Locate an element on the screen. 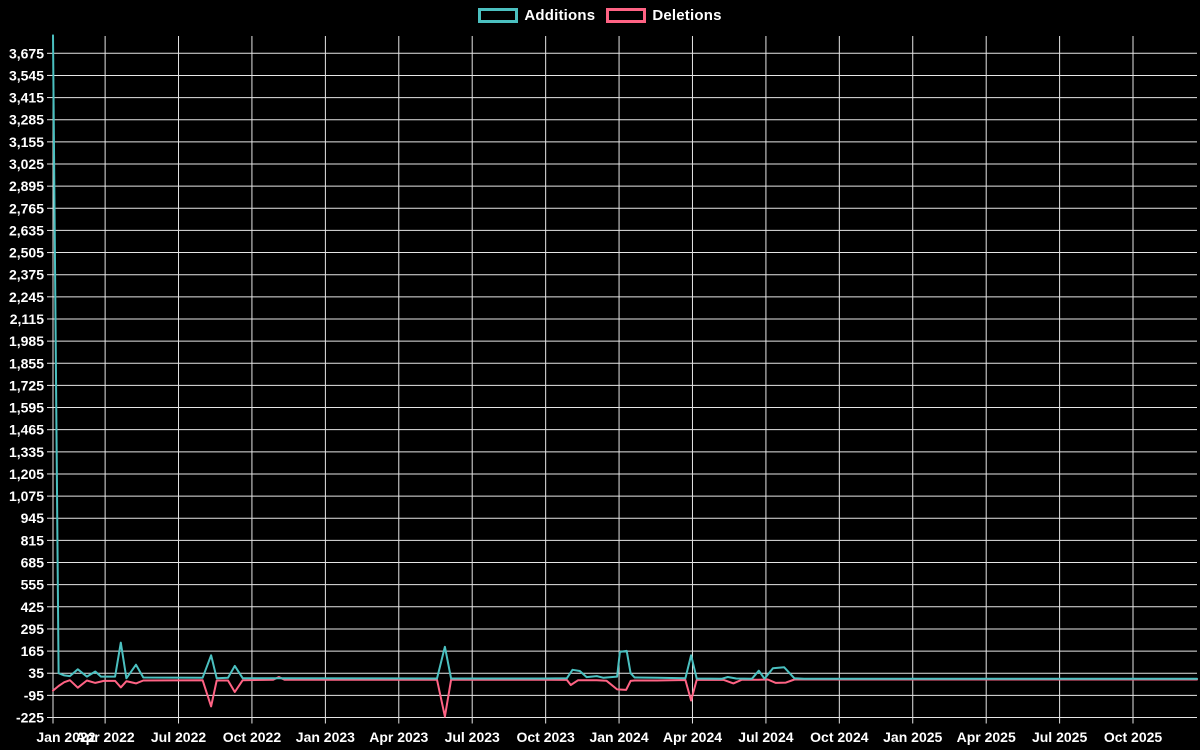  y-tick-label: 425 is located at coordinates (33, 607).